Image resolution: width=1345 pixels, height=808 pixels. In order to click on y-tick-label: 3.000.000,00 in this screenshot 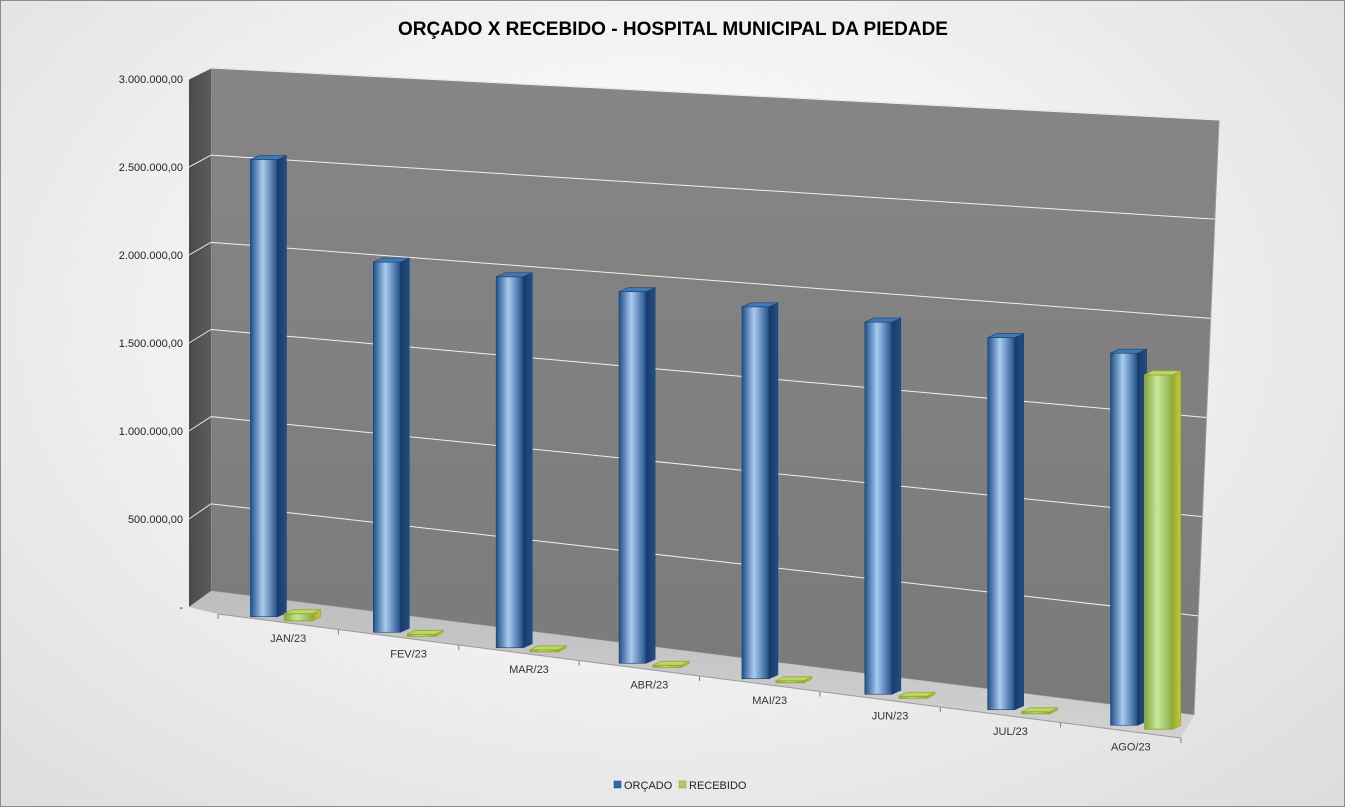, I will do `click(151, 80)`.